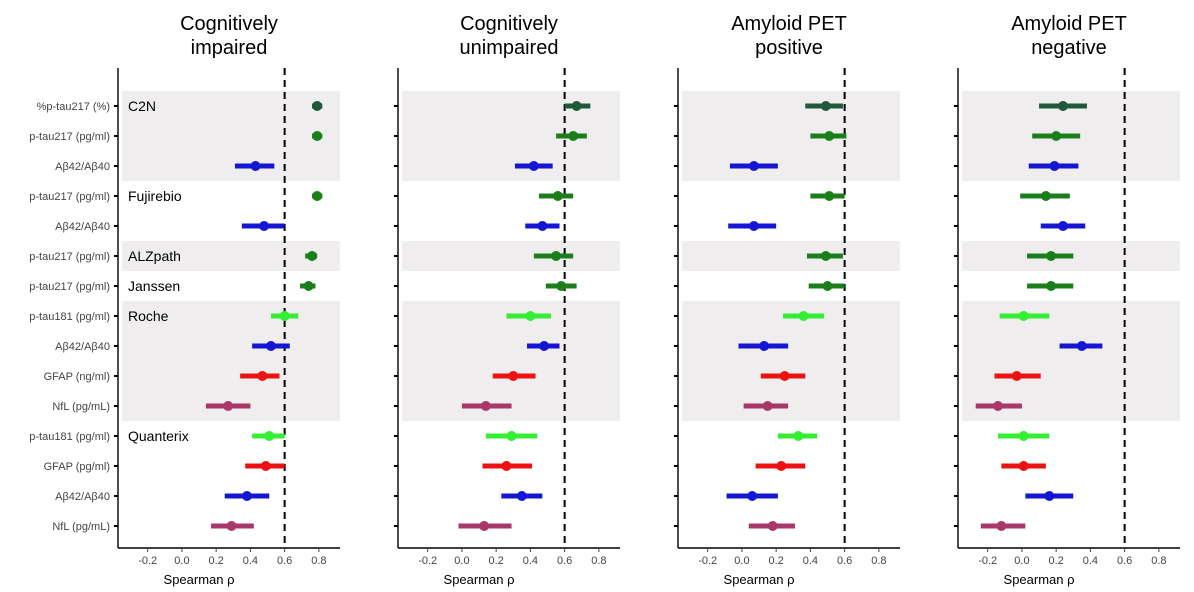 Image resolution: width=1194 pixels, height=592 pixels. What do you see at coordinates (77, 467) in the screenshot?
I see `row-label: GFAP (pg/ml)` at bounding box center [77, 467].